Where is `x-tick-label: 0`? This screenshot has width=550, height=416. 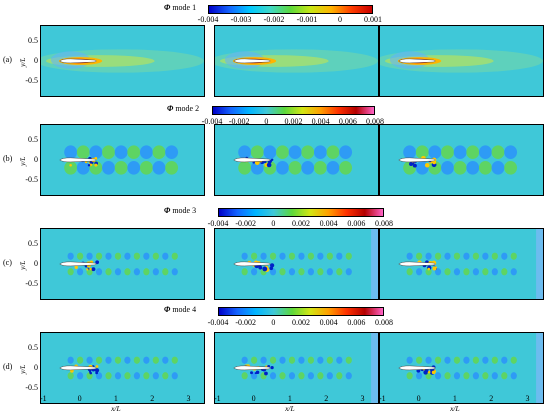 x-tick-label: 0 is located at coordinates (253, 398).